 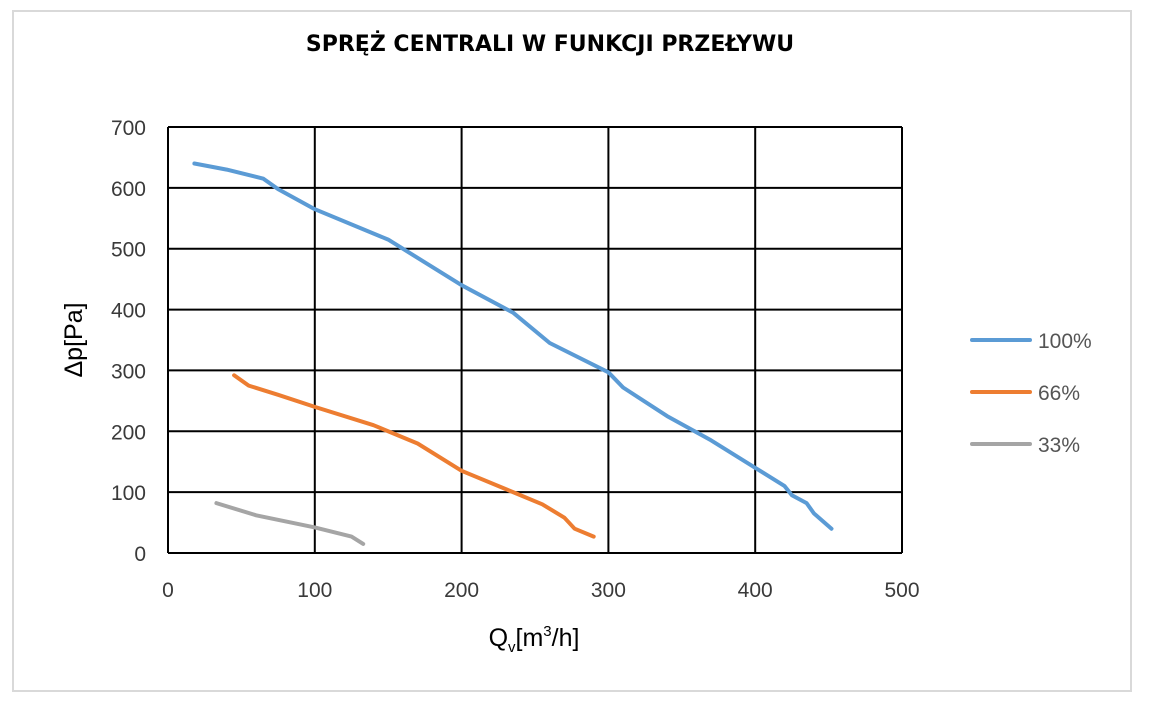 I want to click on y-tick-label: 200, so click(x=128, y=432).